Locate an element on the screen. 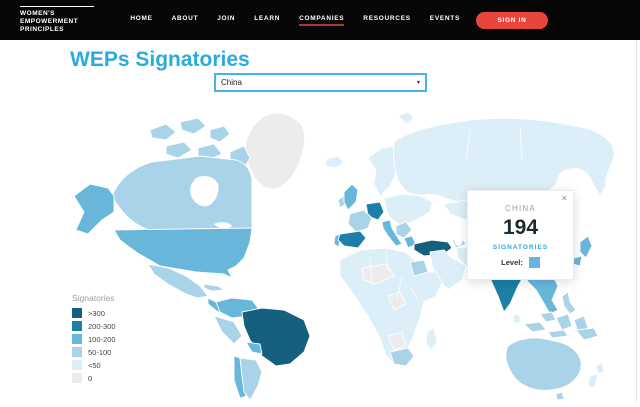 This screenshot has height=407, width=640. map-region-malaysia is located at coordinates (548, 317).